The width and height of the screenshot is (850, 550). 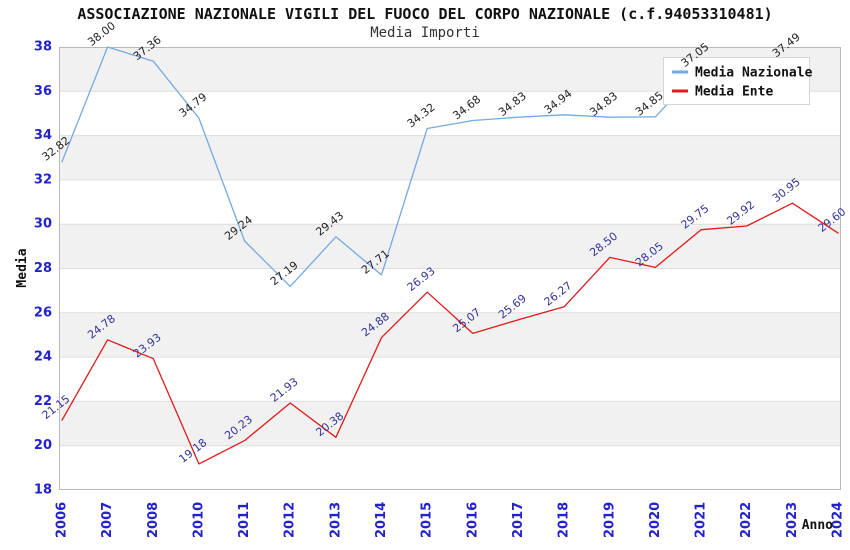 What do you see at coordinates (472, 520) in the screenshot?
I see `x-tick-label: 2016` at bounding box center [472, 520].